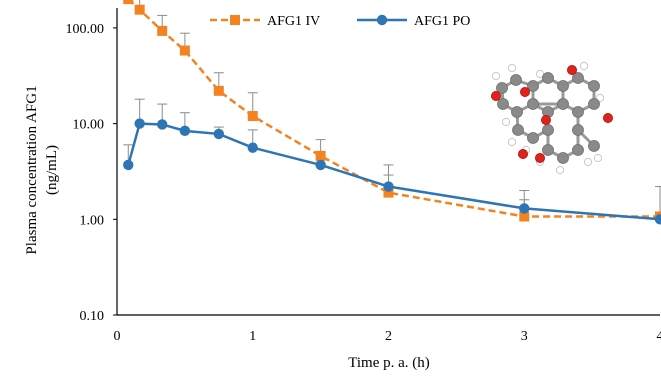 Image resolution: width=661 pixels, height=376 pixels. I want to click on y-tick-label: 1.00, so click(92, 220).